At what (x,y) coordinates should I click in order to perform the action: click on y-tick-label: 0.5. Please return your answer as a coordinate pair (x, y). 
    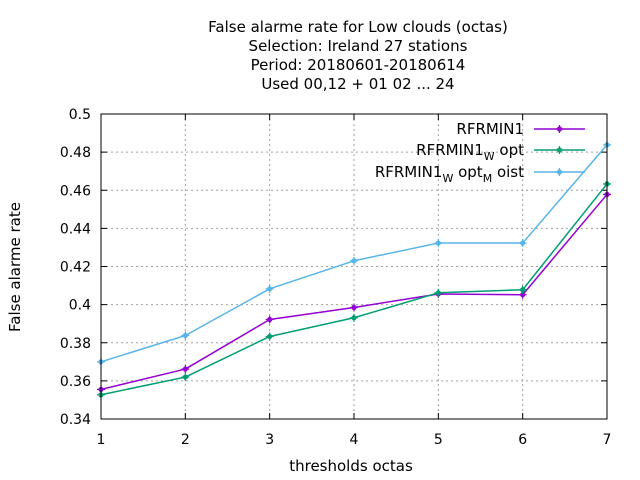
    Looking at the image, I should click on (80, 115).